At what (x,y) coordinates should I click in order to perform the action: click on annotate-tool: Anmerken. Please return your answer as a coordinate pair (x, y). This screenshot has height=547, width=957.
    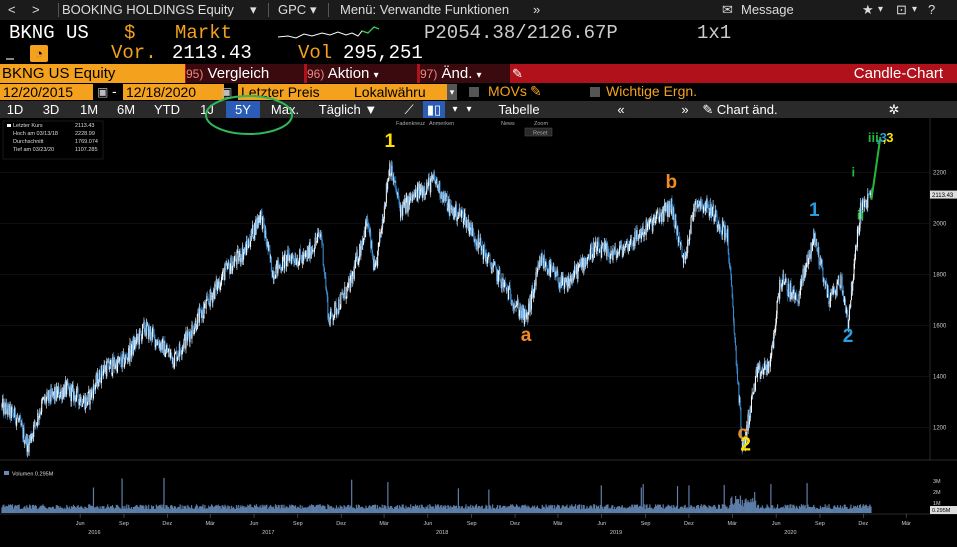
    Looking at the image, I should click on (441, 124).